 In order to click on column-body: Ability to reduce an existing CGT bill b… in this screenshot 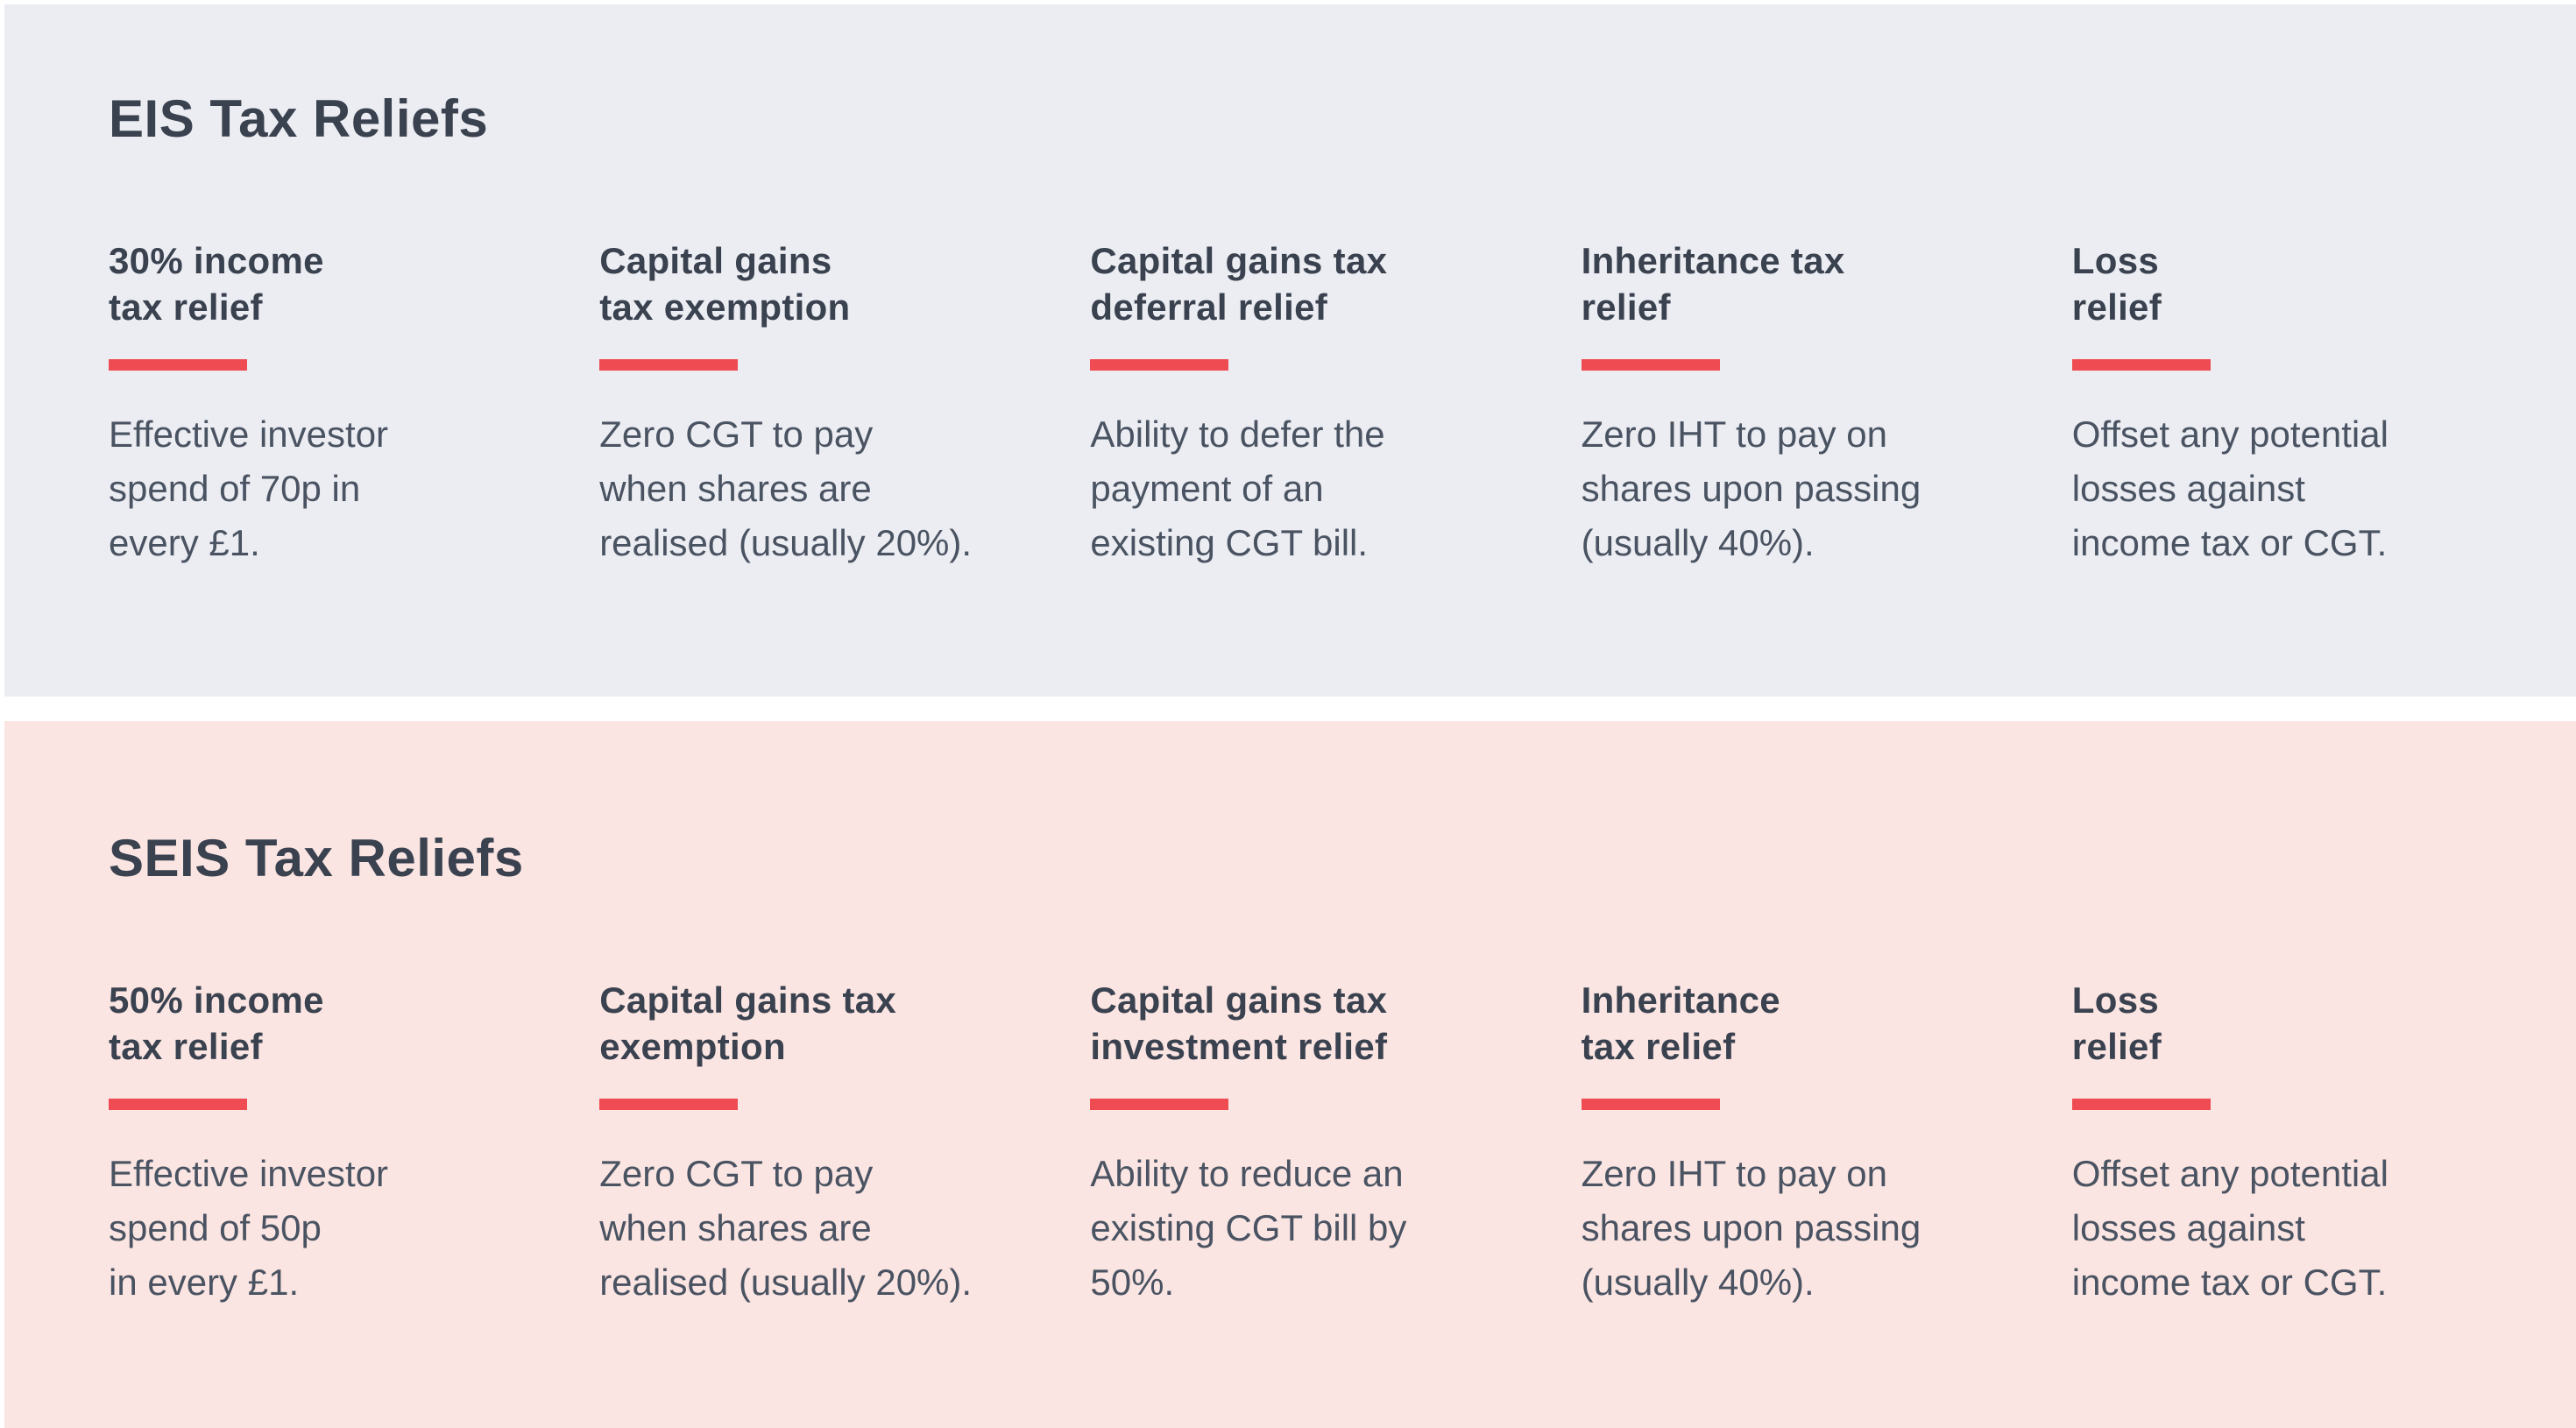, I will do `click(1248, 1228)`.